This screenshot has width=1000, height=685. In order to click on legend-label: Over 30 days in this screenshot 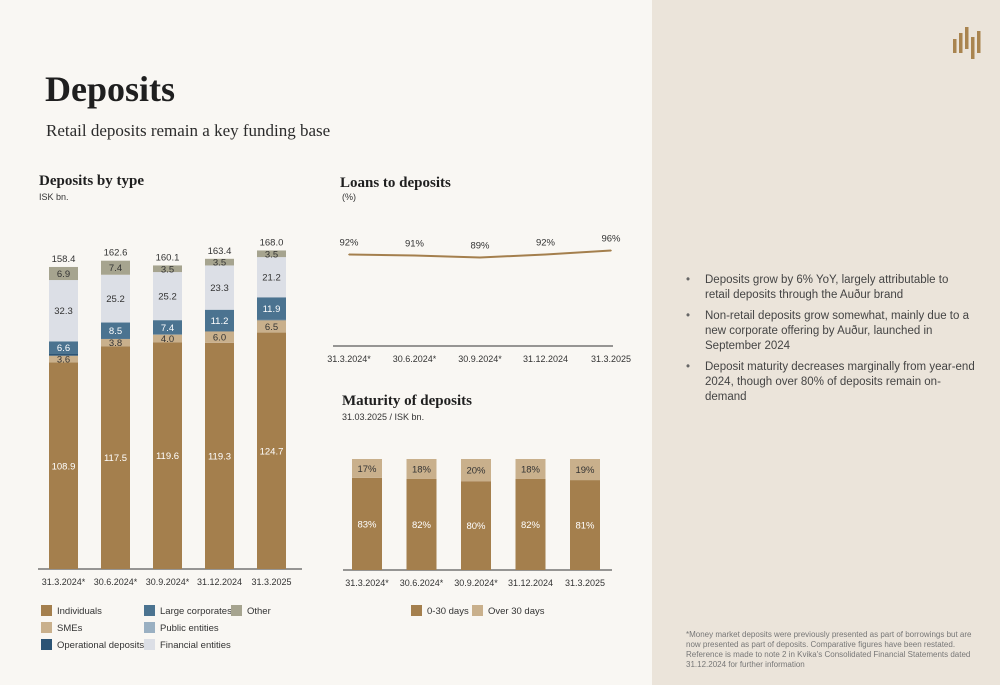, I will do `click(516, 611)`.